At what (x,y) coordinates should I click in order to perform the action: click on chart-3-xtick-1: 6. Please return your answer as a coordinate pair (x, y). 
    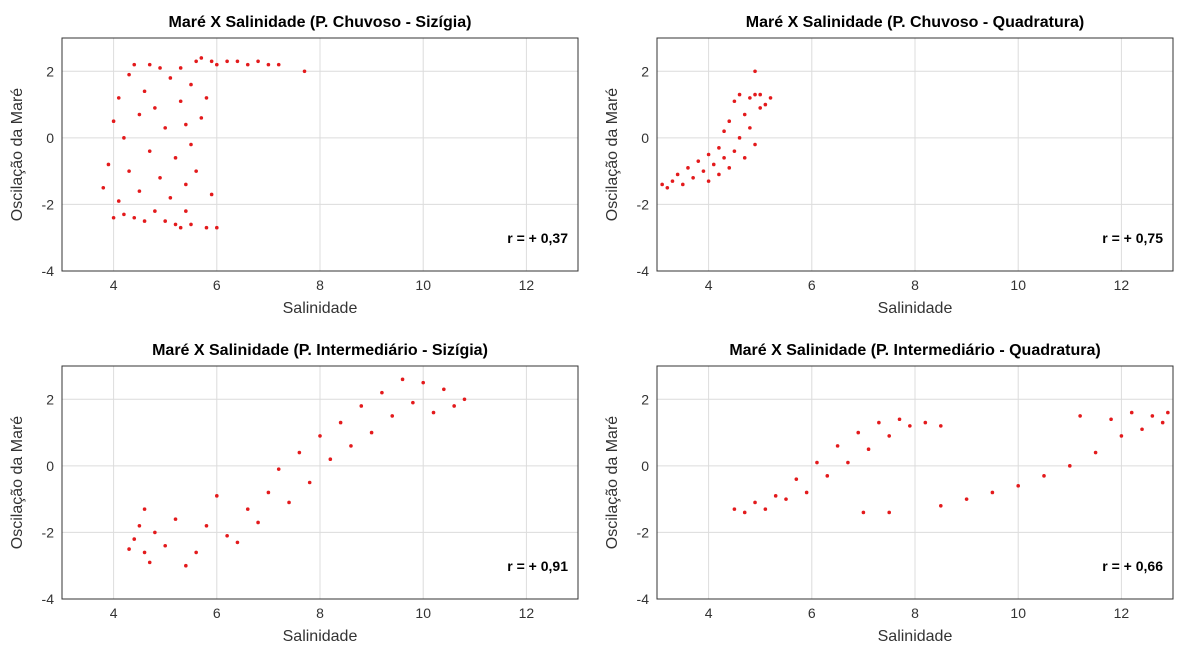
    Looking at the image, I should click on (812, 613).